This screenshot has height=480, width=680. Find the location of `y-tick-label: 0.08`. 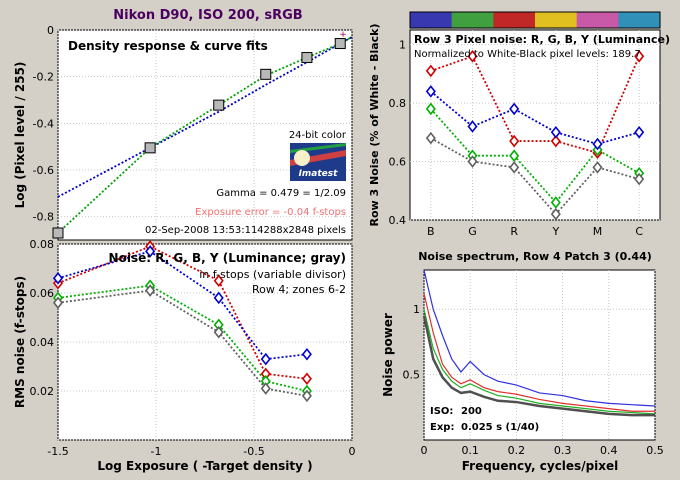

y-tick-label: 0.08 is located at coordinates (42, 244).